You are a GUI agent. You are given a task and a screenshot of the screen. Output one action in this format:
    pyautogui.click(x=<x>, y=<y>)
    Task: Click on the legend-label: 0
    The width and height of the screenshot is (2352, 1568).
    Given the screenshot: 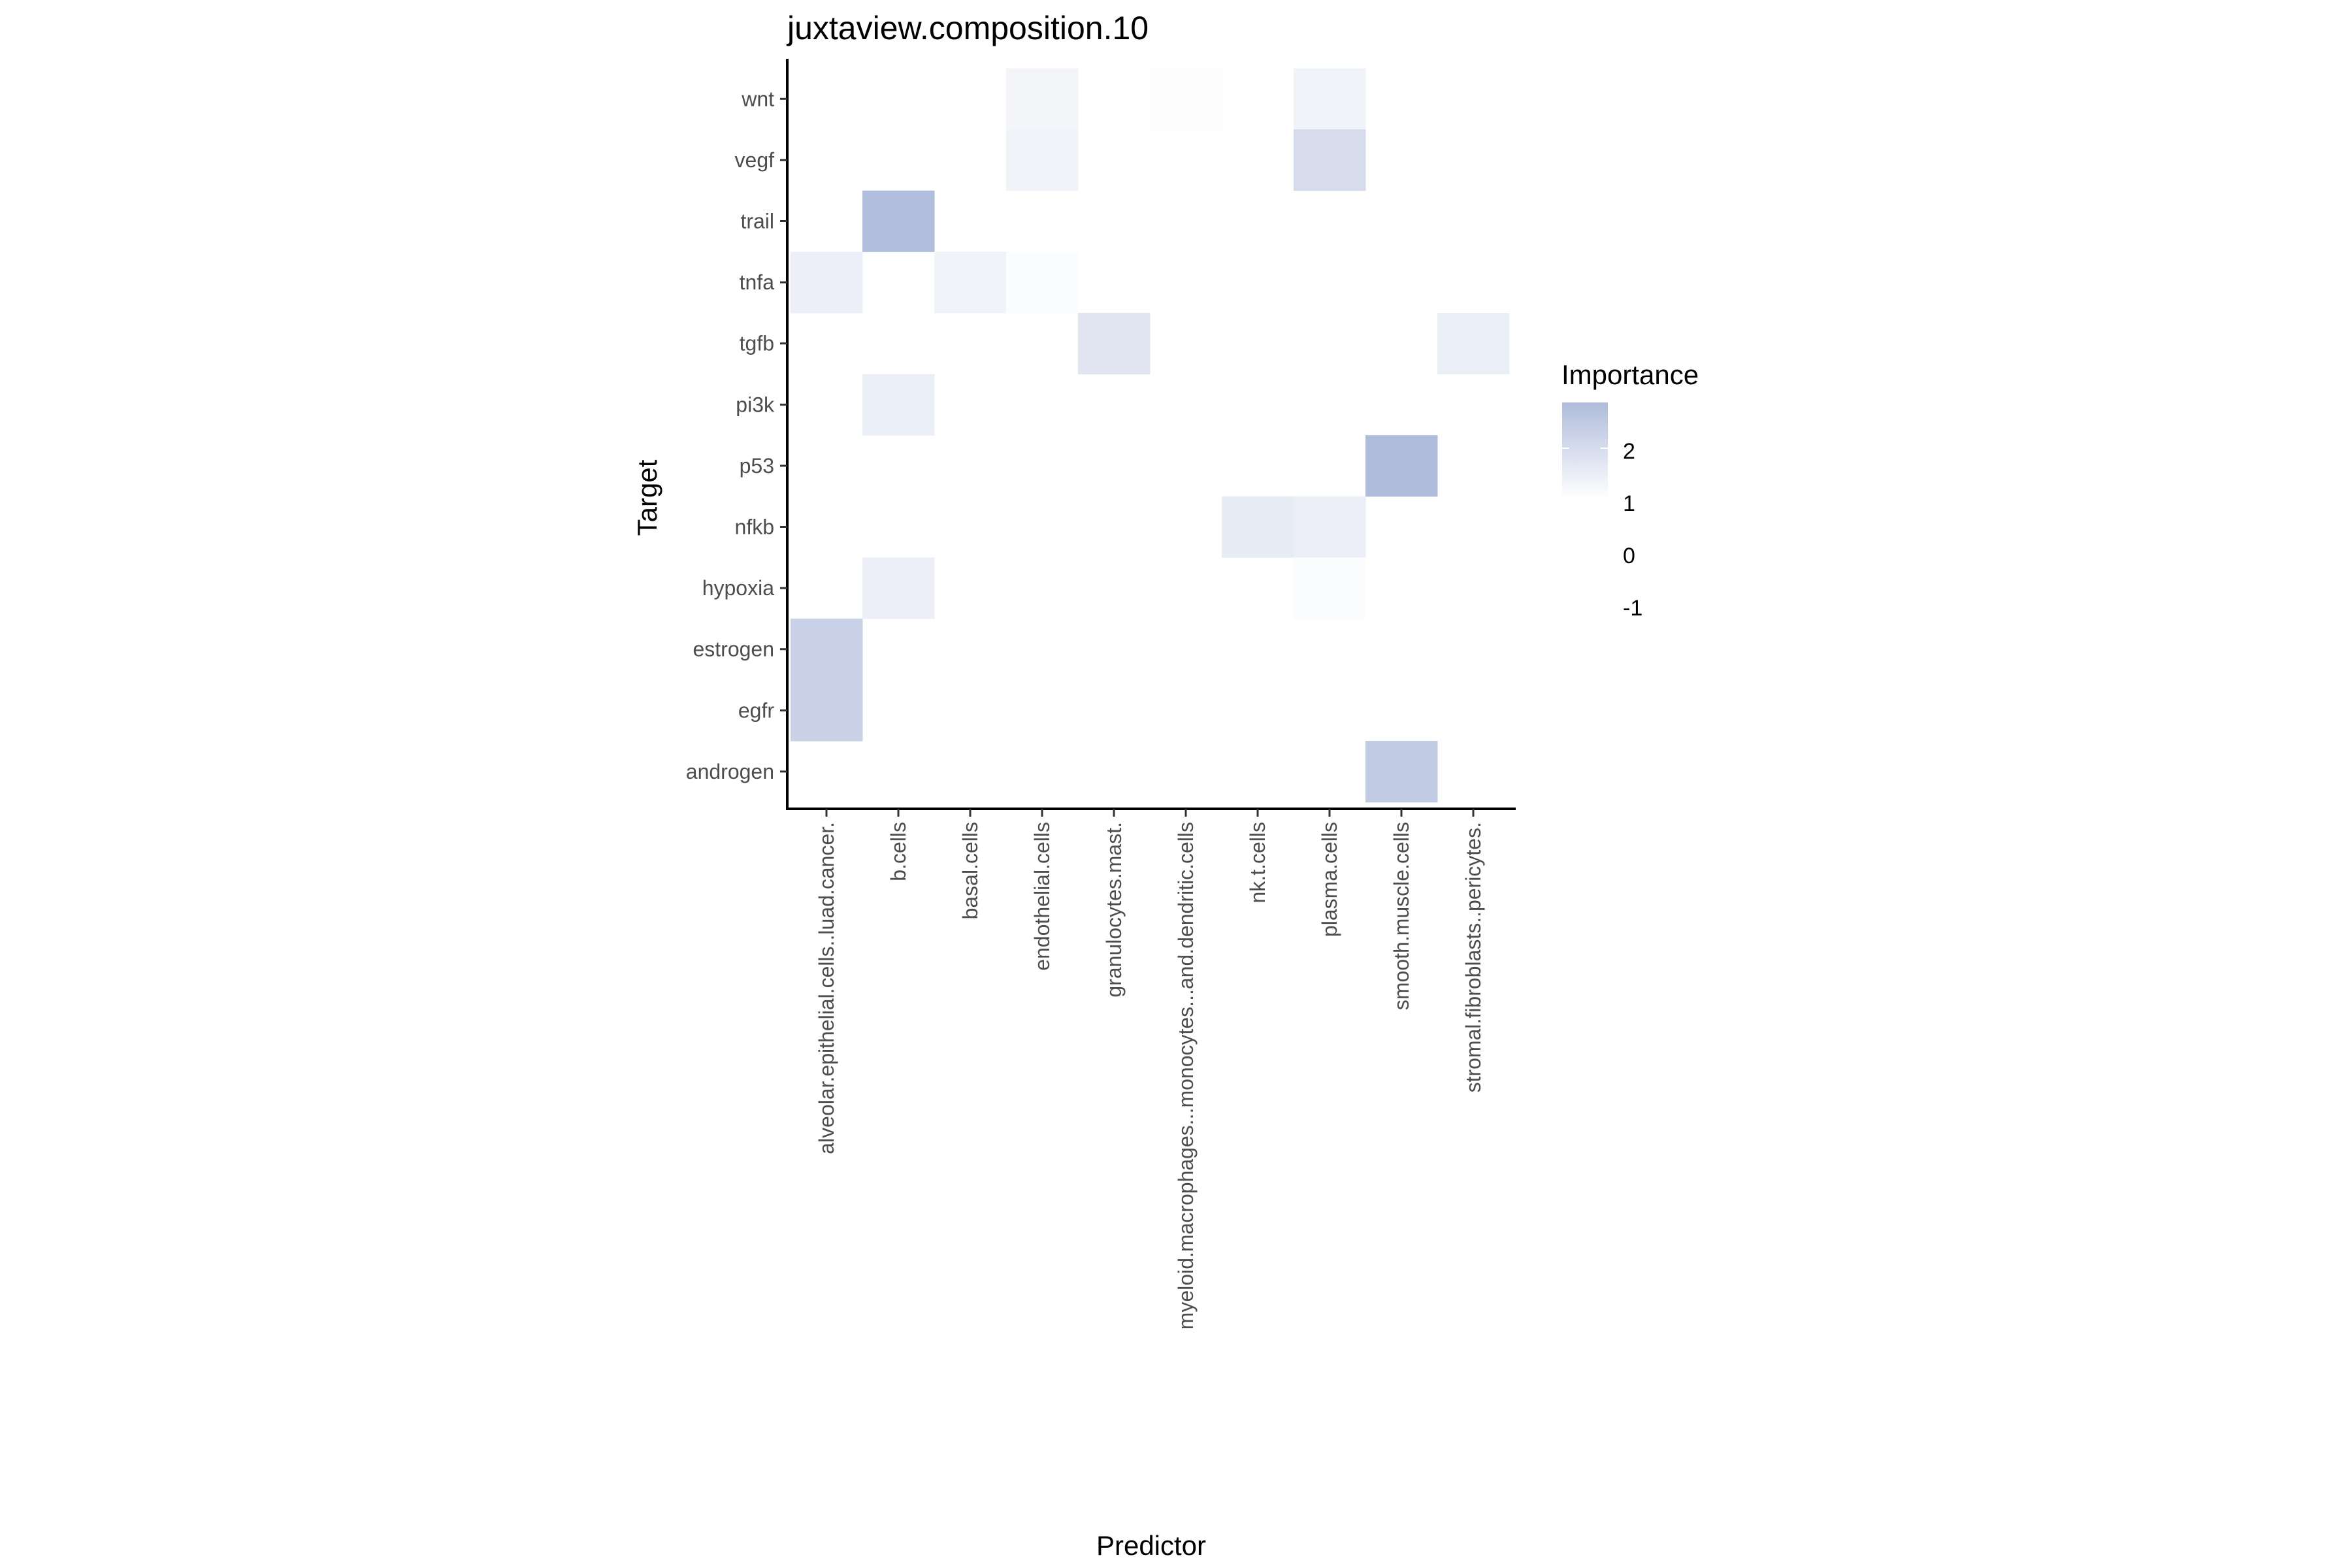 What is the action you would take?
    pyautogui.click(x=1629, y=556)
    